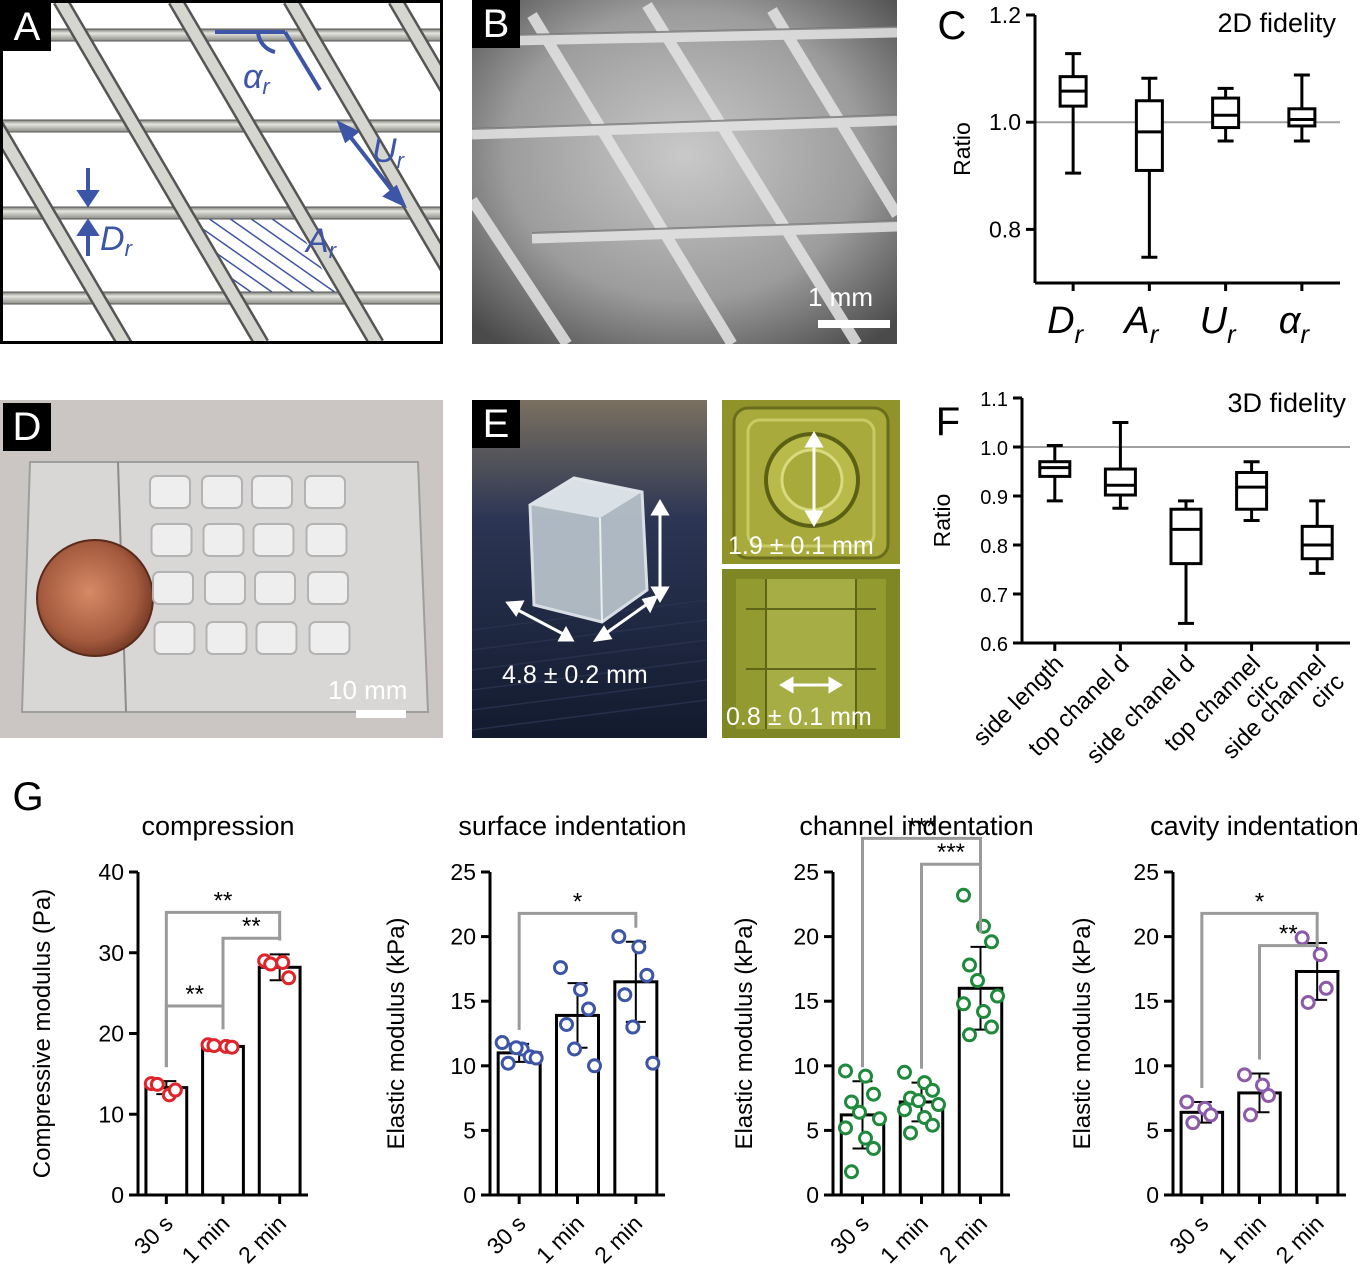  I want to click on cube-photo, so click(589, 569).